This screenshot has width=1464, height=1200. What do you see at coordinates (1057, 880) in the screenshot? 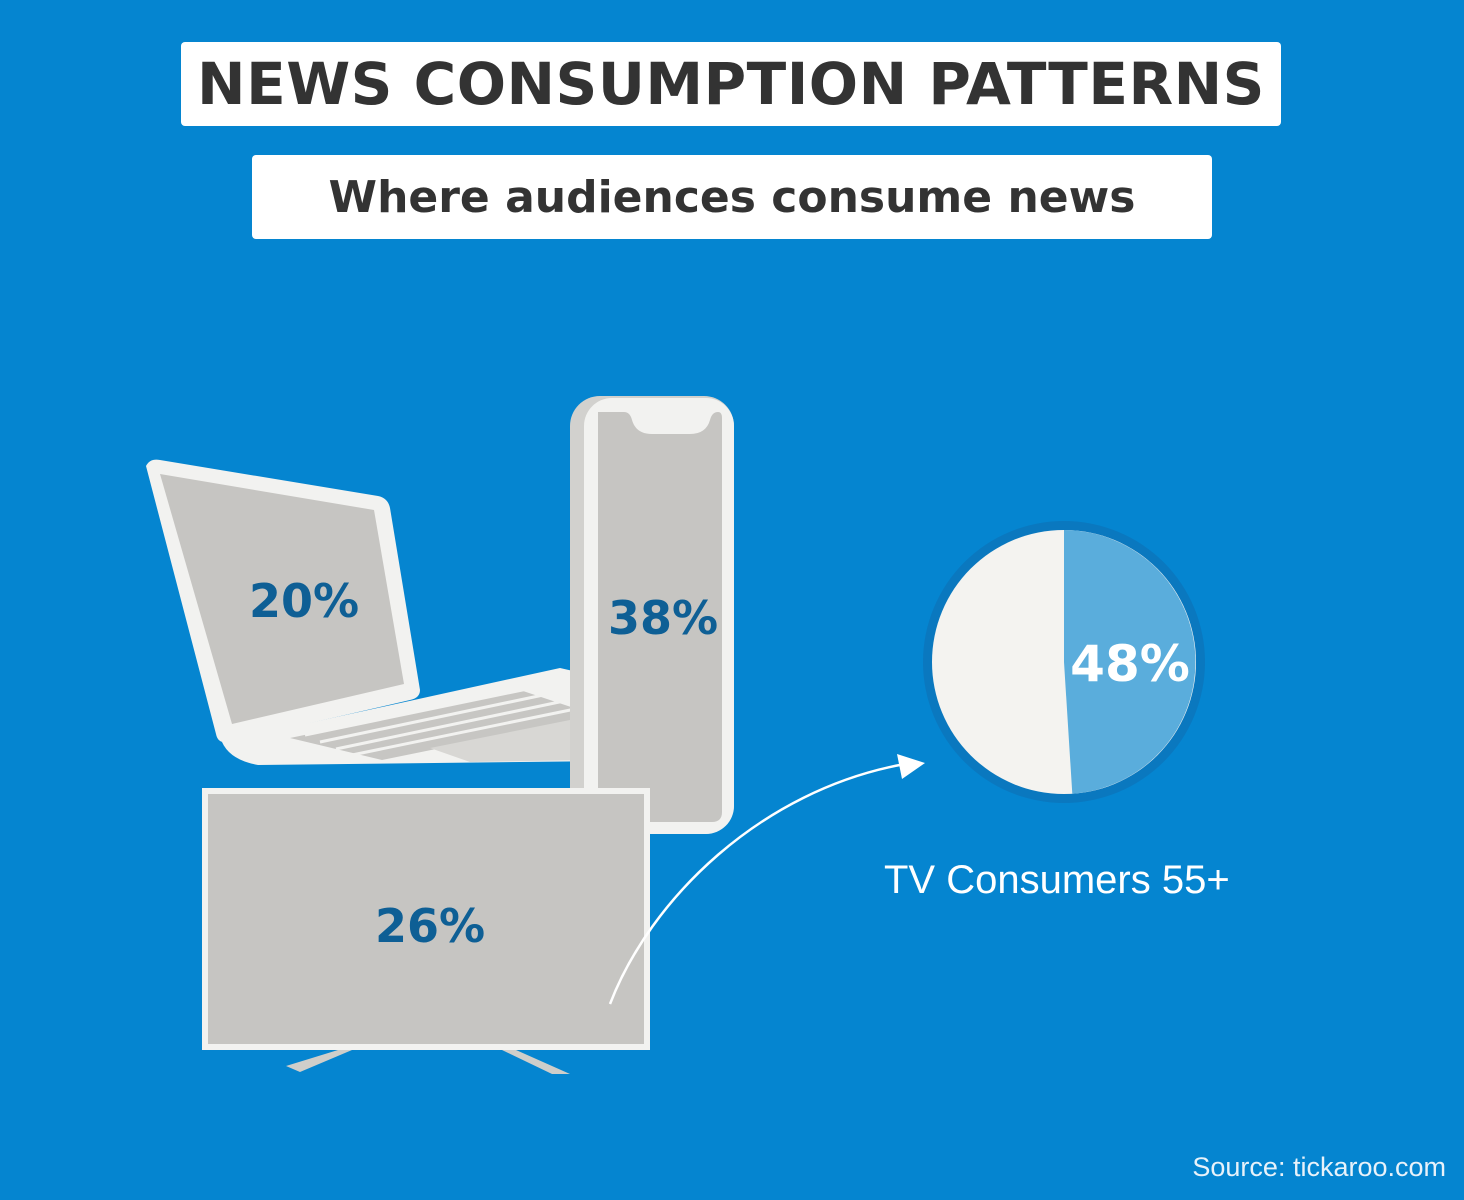
I see `pie-caption: TV Consumers 55+` at bounding box center [1057, 880].